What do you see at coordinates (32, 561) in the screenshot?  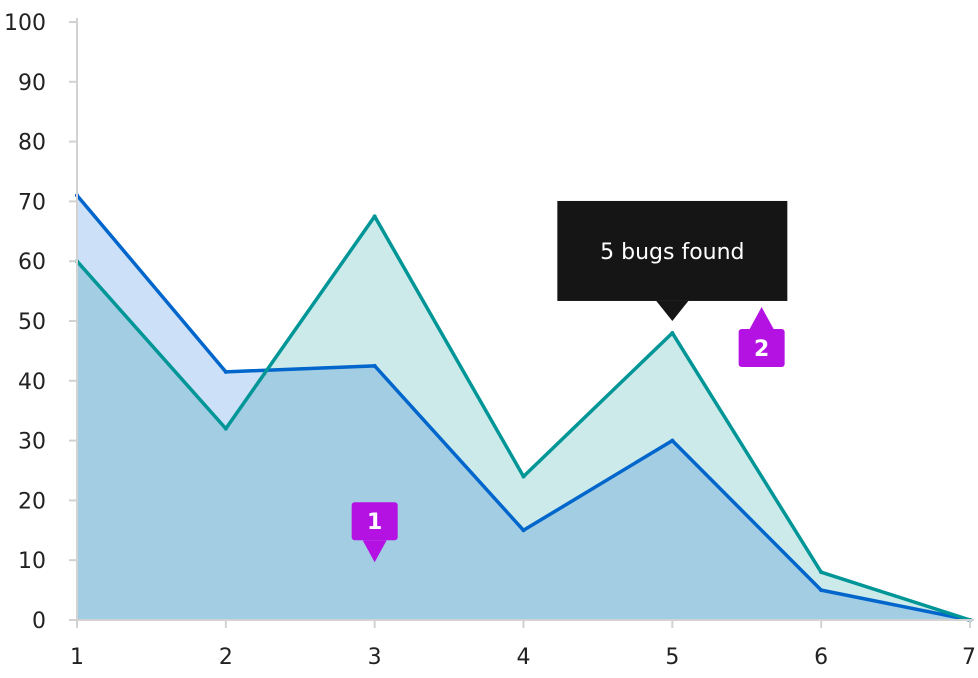 I see `y-tick-label: 10` at bounding box center [32, 561].